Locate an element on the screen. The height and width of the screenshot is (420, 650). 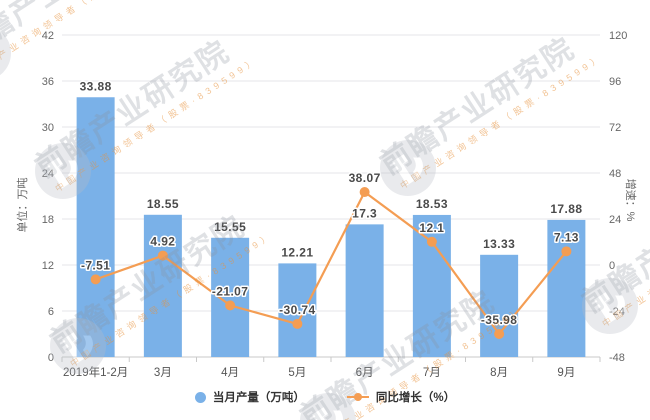
bar-5月 is located at coordinates (297, 310).